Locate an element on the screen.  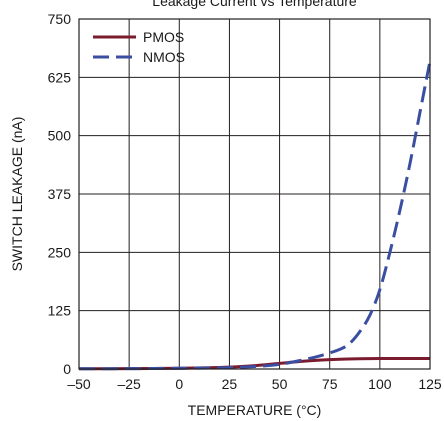
x-tick-label: 125 is located at coordinates (430, 384).